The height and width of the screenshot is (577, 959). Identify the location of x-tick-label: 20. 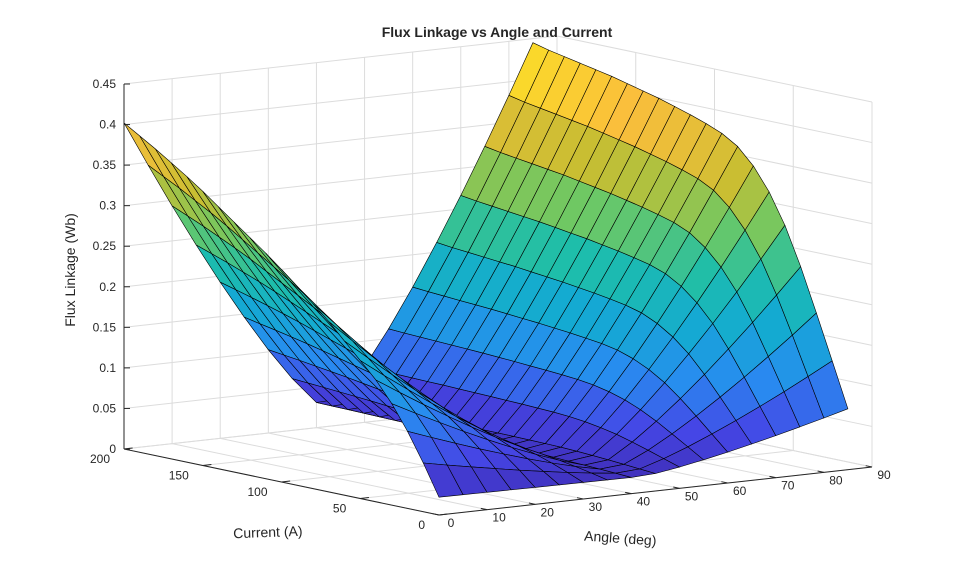
(548, 512).